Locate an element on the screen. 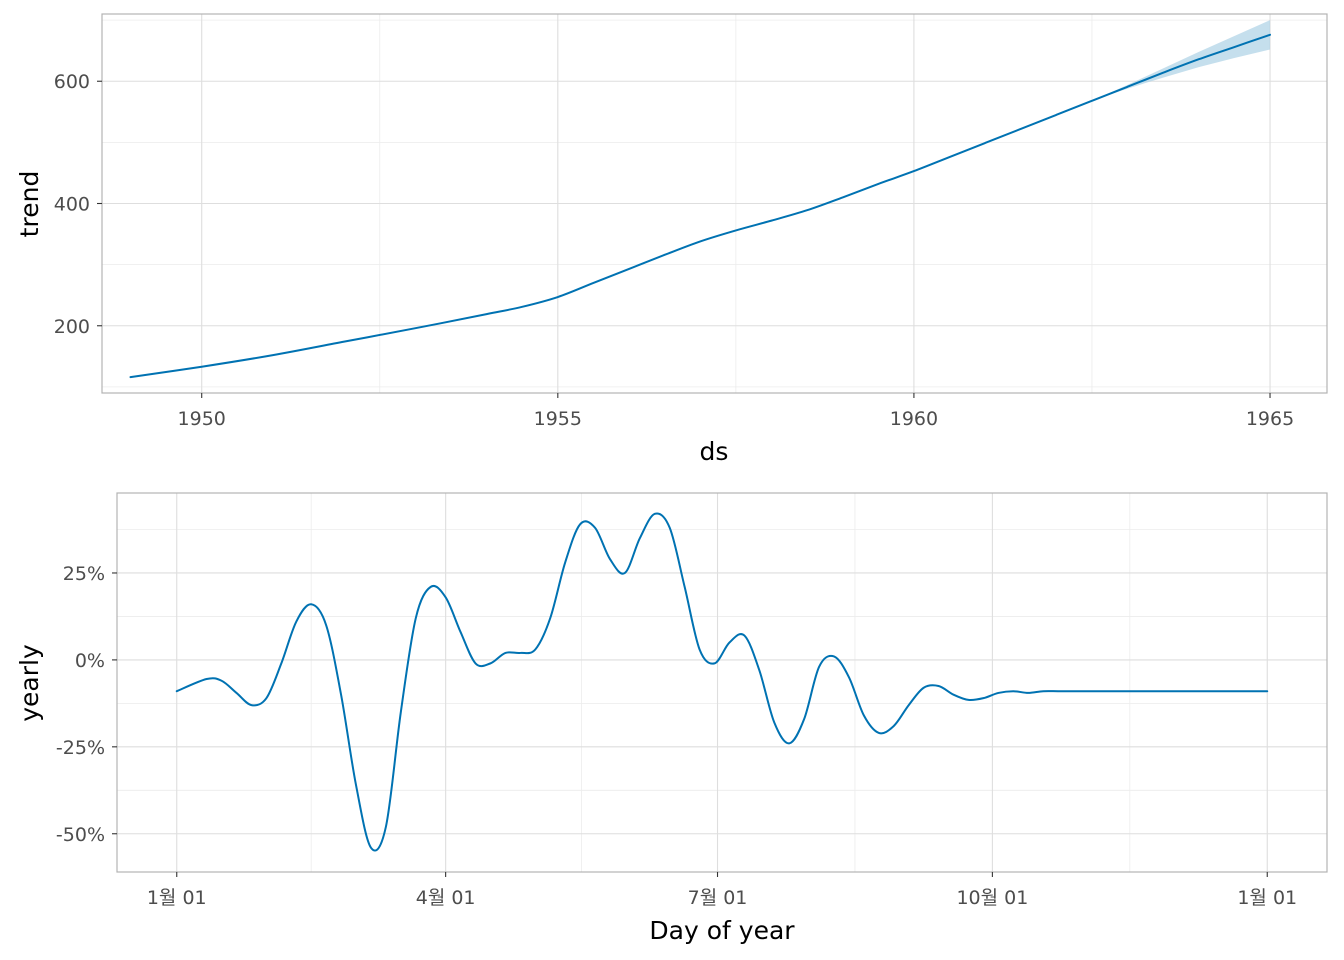  yearly-y-tick-label: -25% is located at coordinates (80, 748).